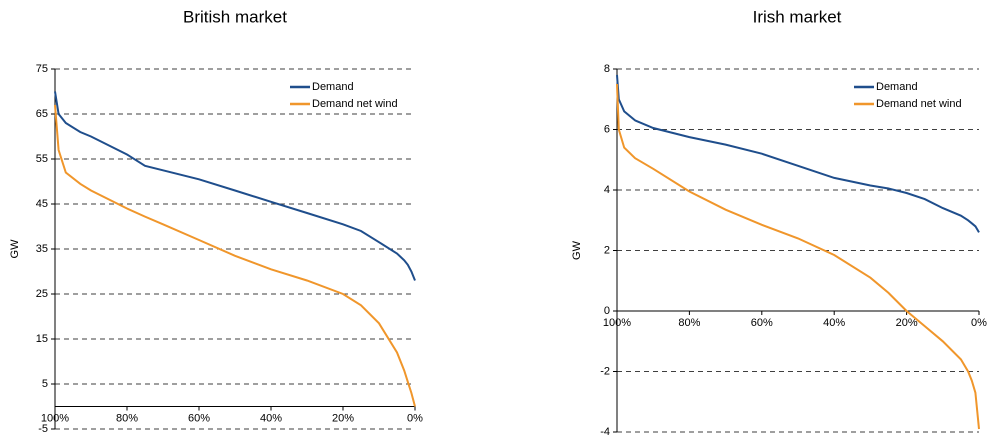 The height and width of the screenshot is (442, 988). Describe the element at coordinates (235, 16) in the screenshot. I see `chart-title: British market` at that location.